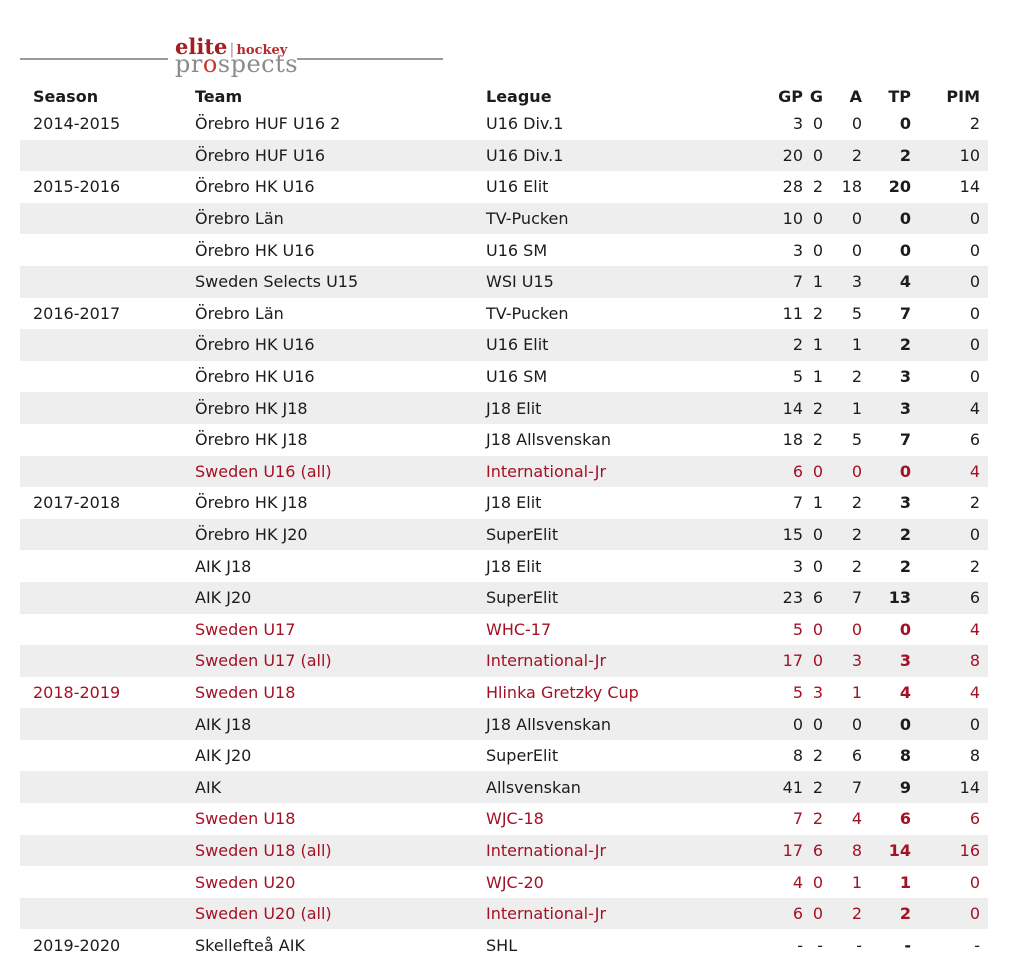  I want to click on pim-cell: 4, so click(974, 408).